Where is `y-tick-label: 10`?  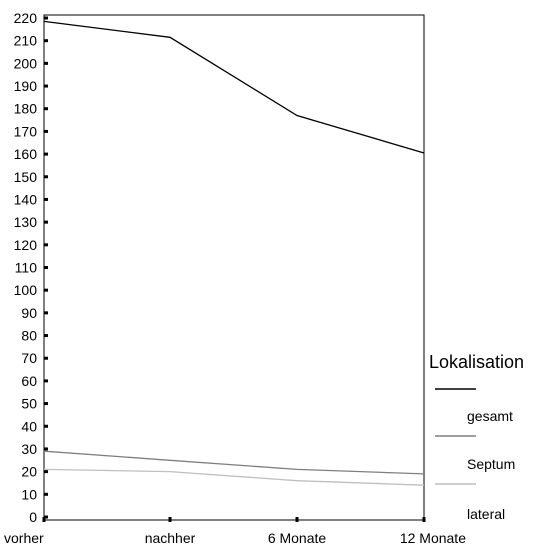
y-tick-label: 10 is located at coordinates (29, 494).